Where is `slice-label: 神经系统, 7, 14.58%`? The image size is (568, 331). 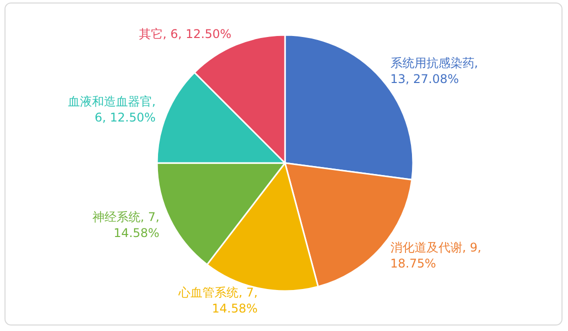
slice-label: 神经系统, 7, 14.58% is located at coordinates (126, 225).